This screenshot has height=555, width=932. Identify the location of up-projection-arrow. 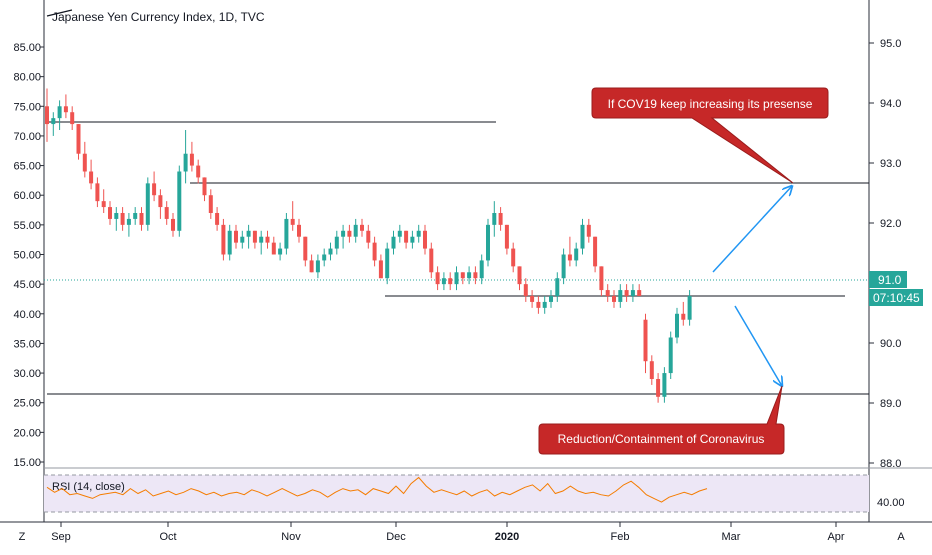
(752, 229).